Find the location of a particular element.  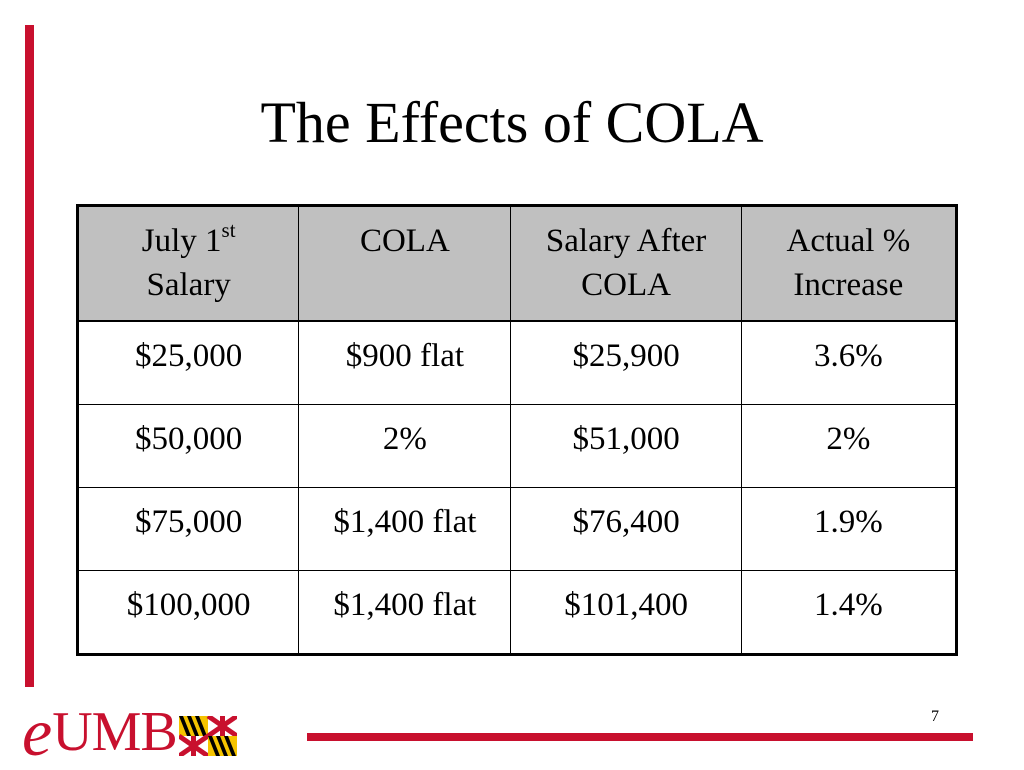

table-cell: $900 flat is located at coordinates (405, 362).